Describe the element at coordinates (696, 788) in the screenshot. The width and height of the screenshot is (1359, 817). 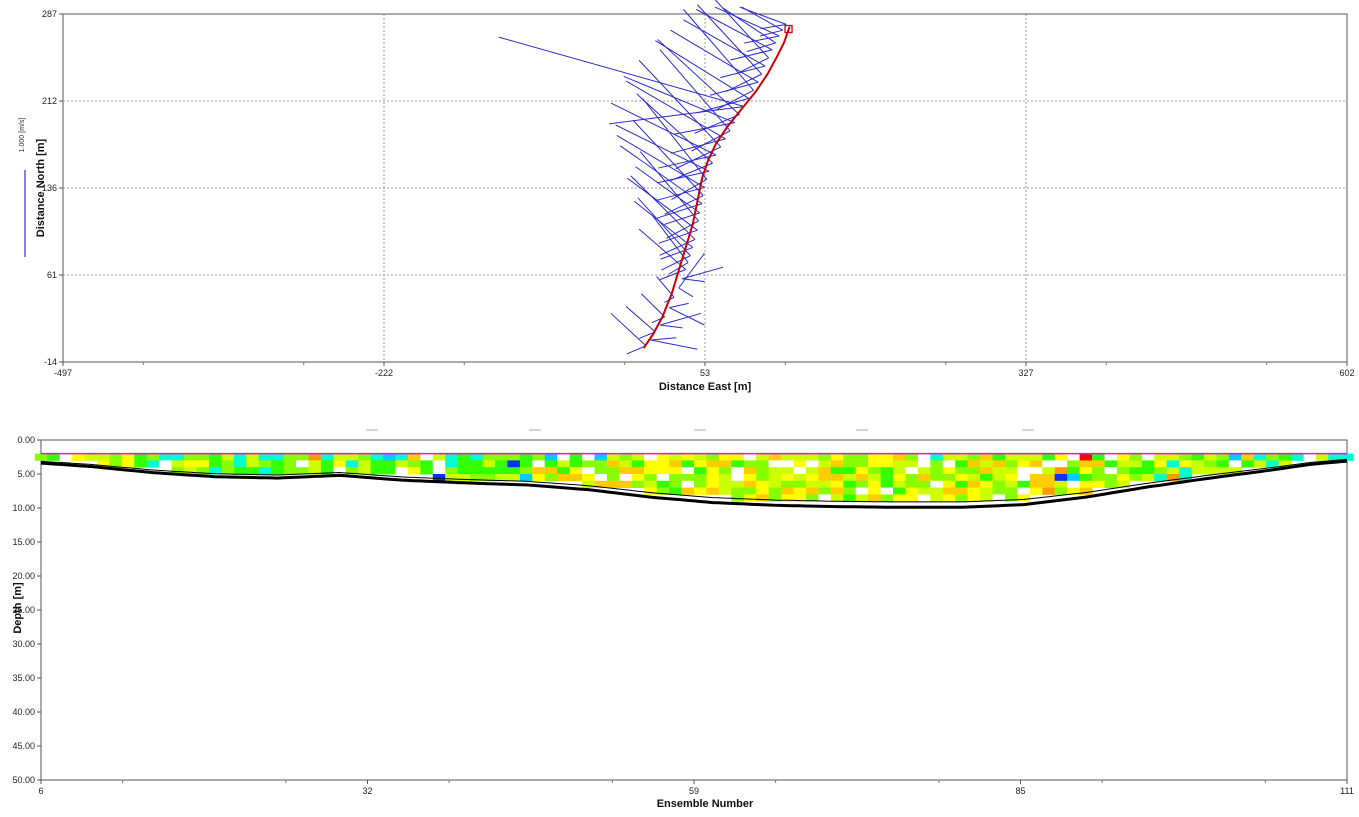
I see `contour-plot-x-ticks: 6 32 59 85 111` at that location.